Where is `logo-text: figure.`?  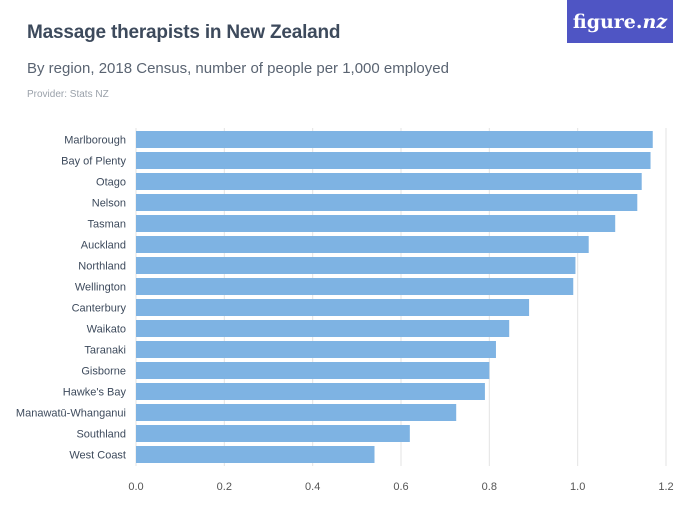 logo-text: figure. is located at coordinates (607, 21).